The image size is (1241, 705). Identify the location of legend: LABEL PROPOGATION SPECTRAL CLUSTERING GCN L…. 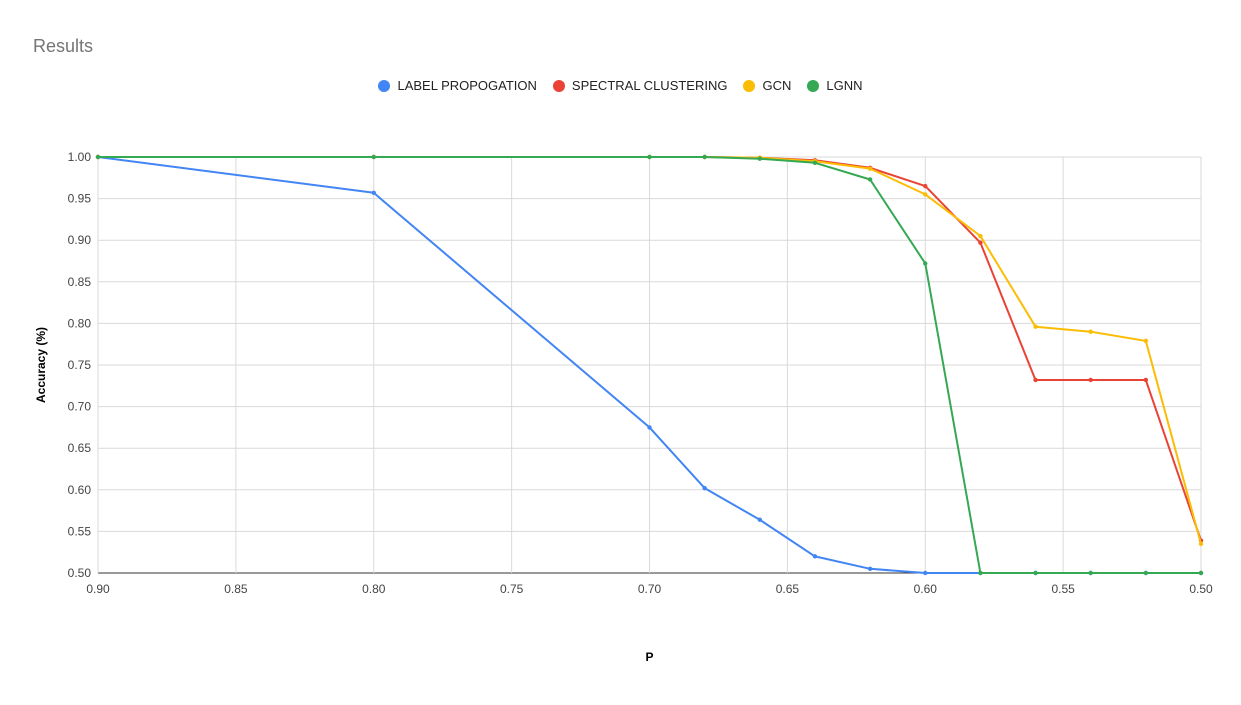
(620, 85).